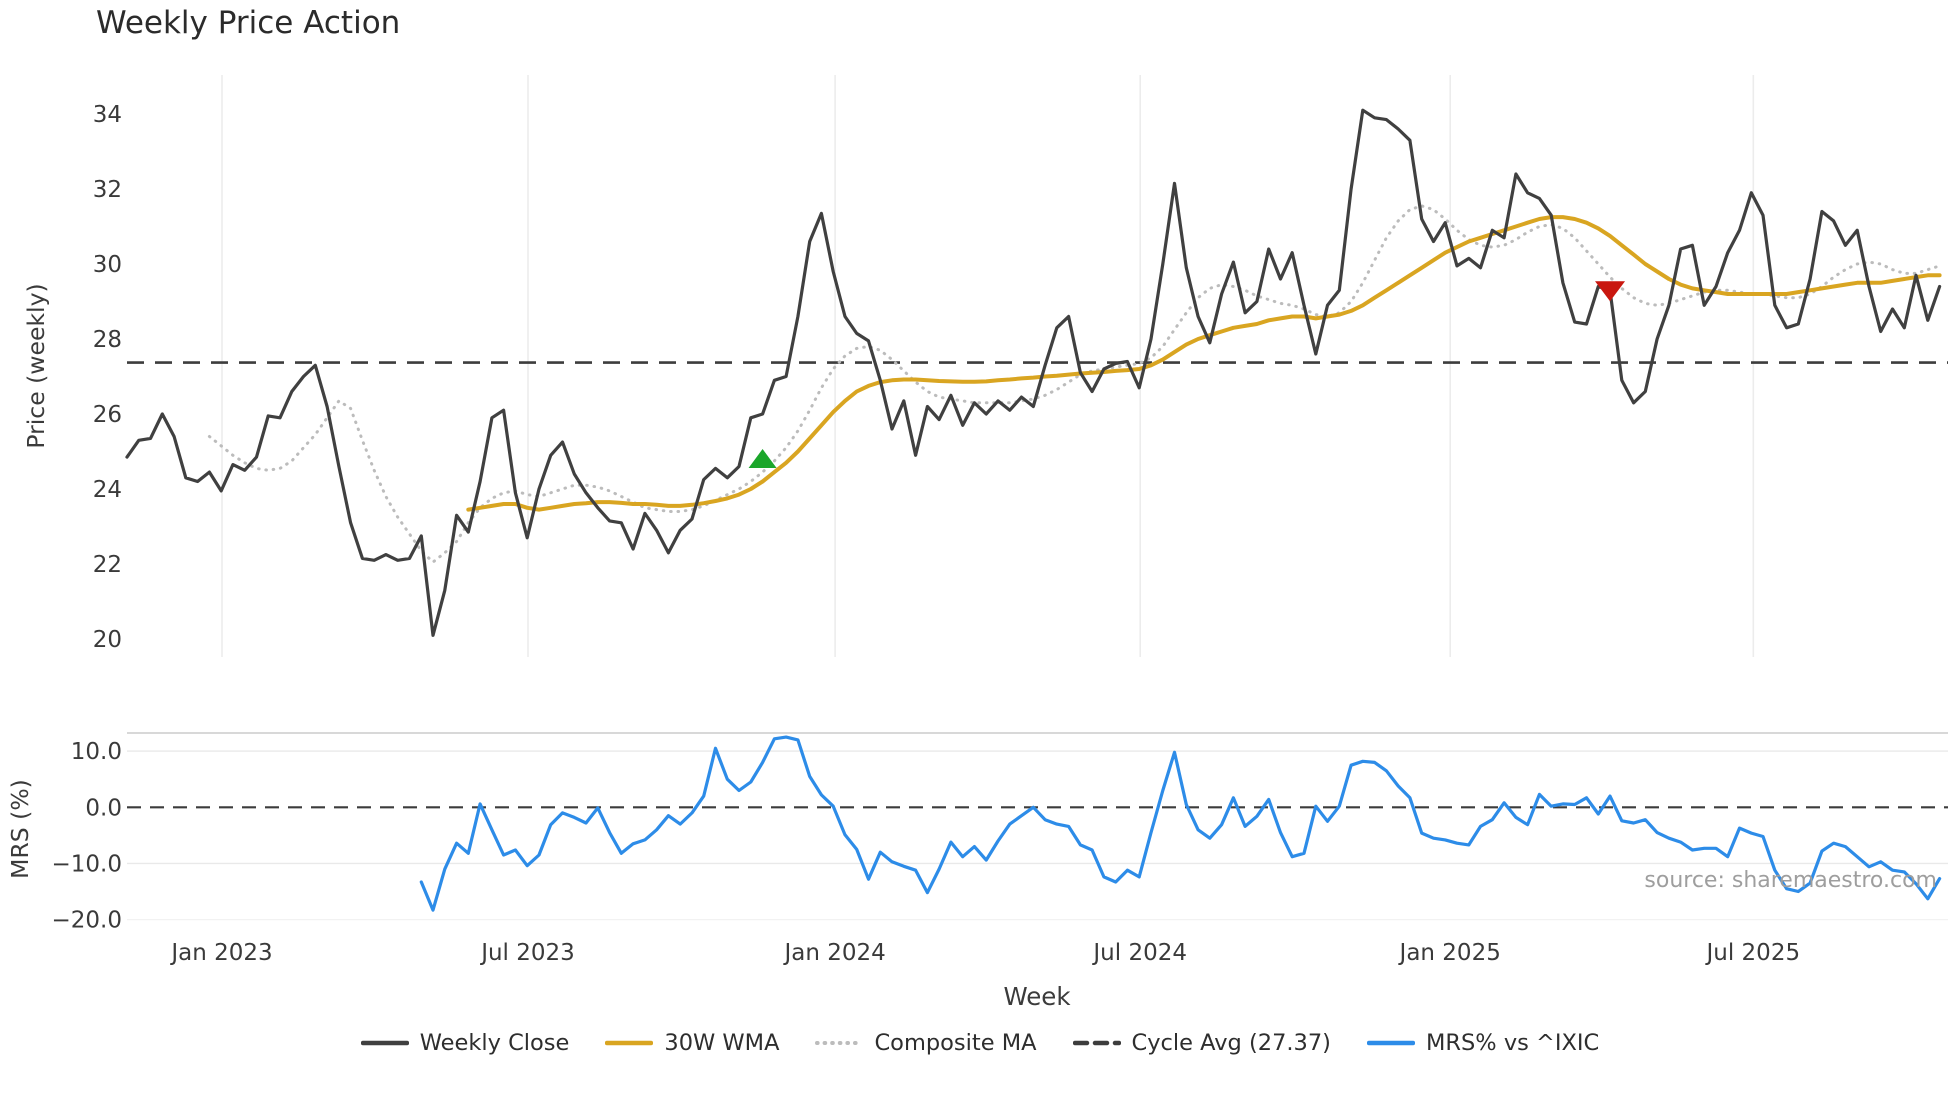 This screenshot has height=1102, width=1960. I want to click on legend-label: Cycle Avg (27.37), so click(1231, 1043).